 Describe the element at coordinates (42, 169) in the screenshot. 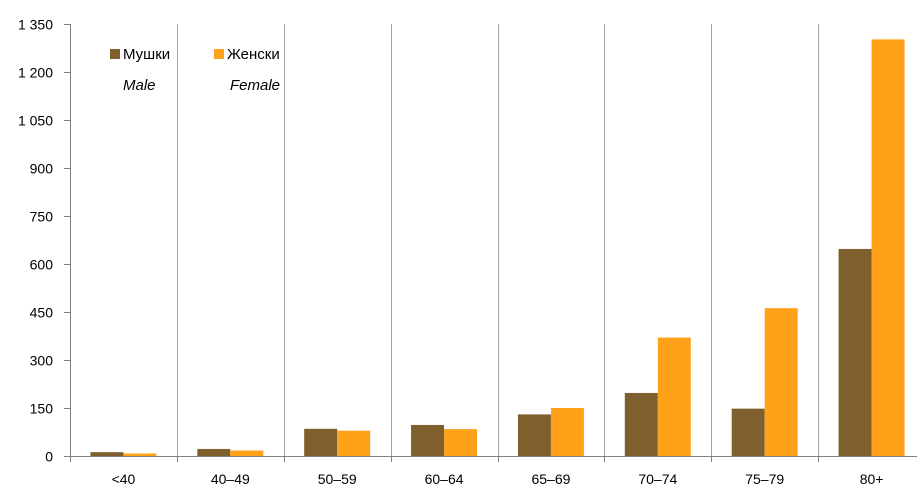

I see `y-tick-label: 900` at that location.